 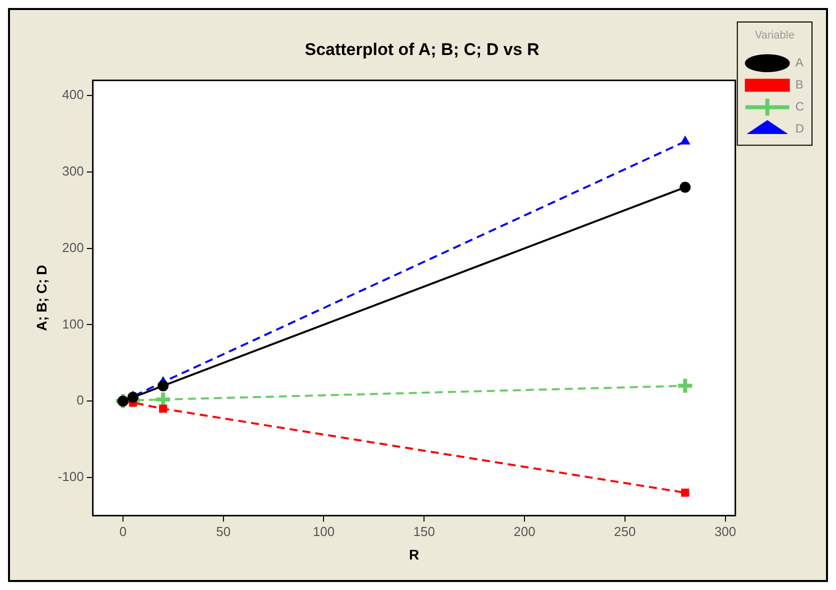 I want to click on x-tick-label: 200, so click(x=525, y=531).